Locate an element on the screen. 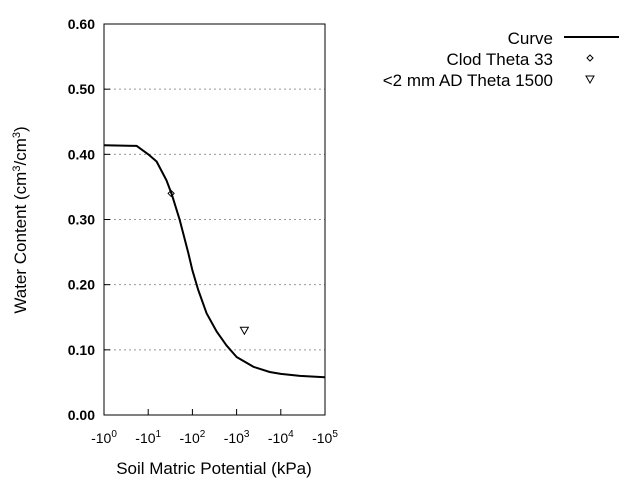  y-axis: 0.00 0.10 0.20 0.30 0.40 0.50 0.60 is located at coordinates (89, 219).